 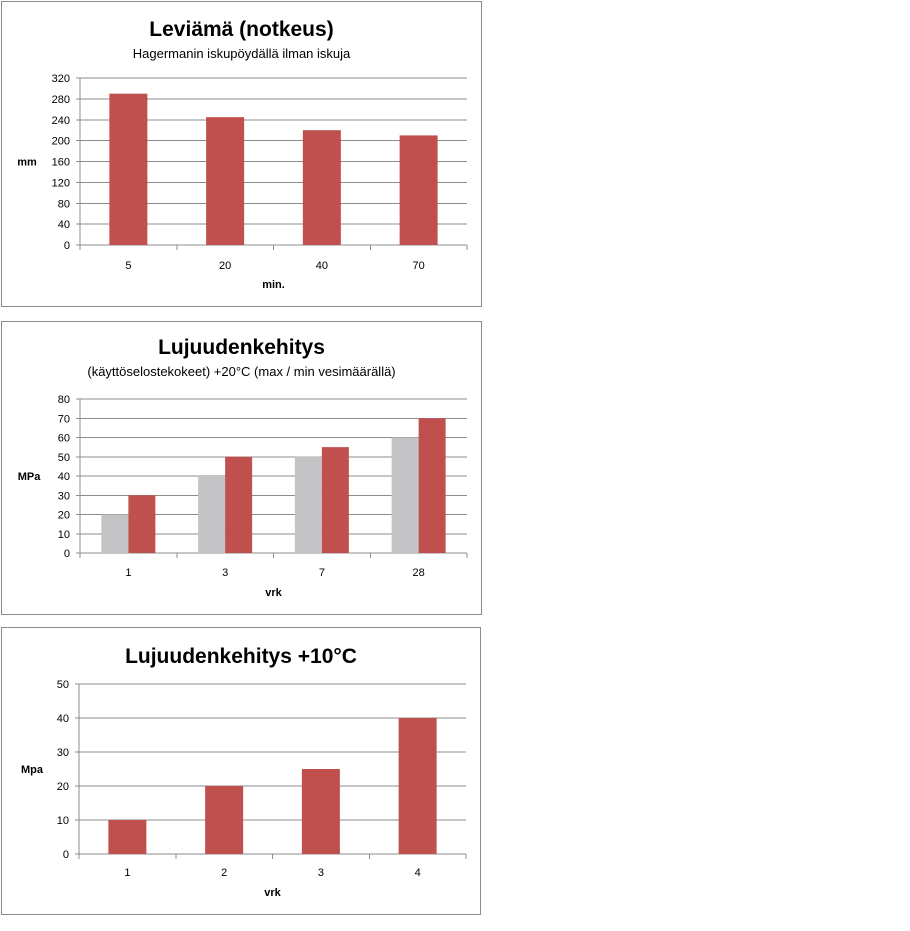 I want to click on x-tick-label: 4, so click(x=418, y=873).